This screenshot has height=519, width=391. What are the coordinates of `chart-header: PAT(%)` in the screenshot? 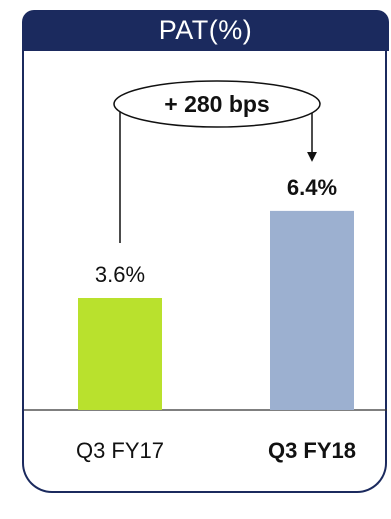 It's located at (205, 30).